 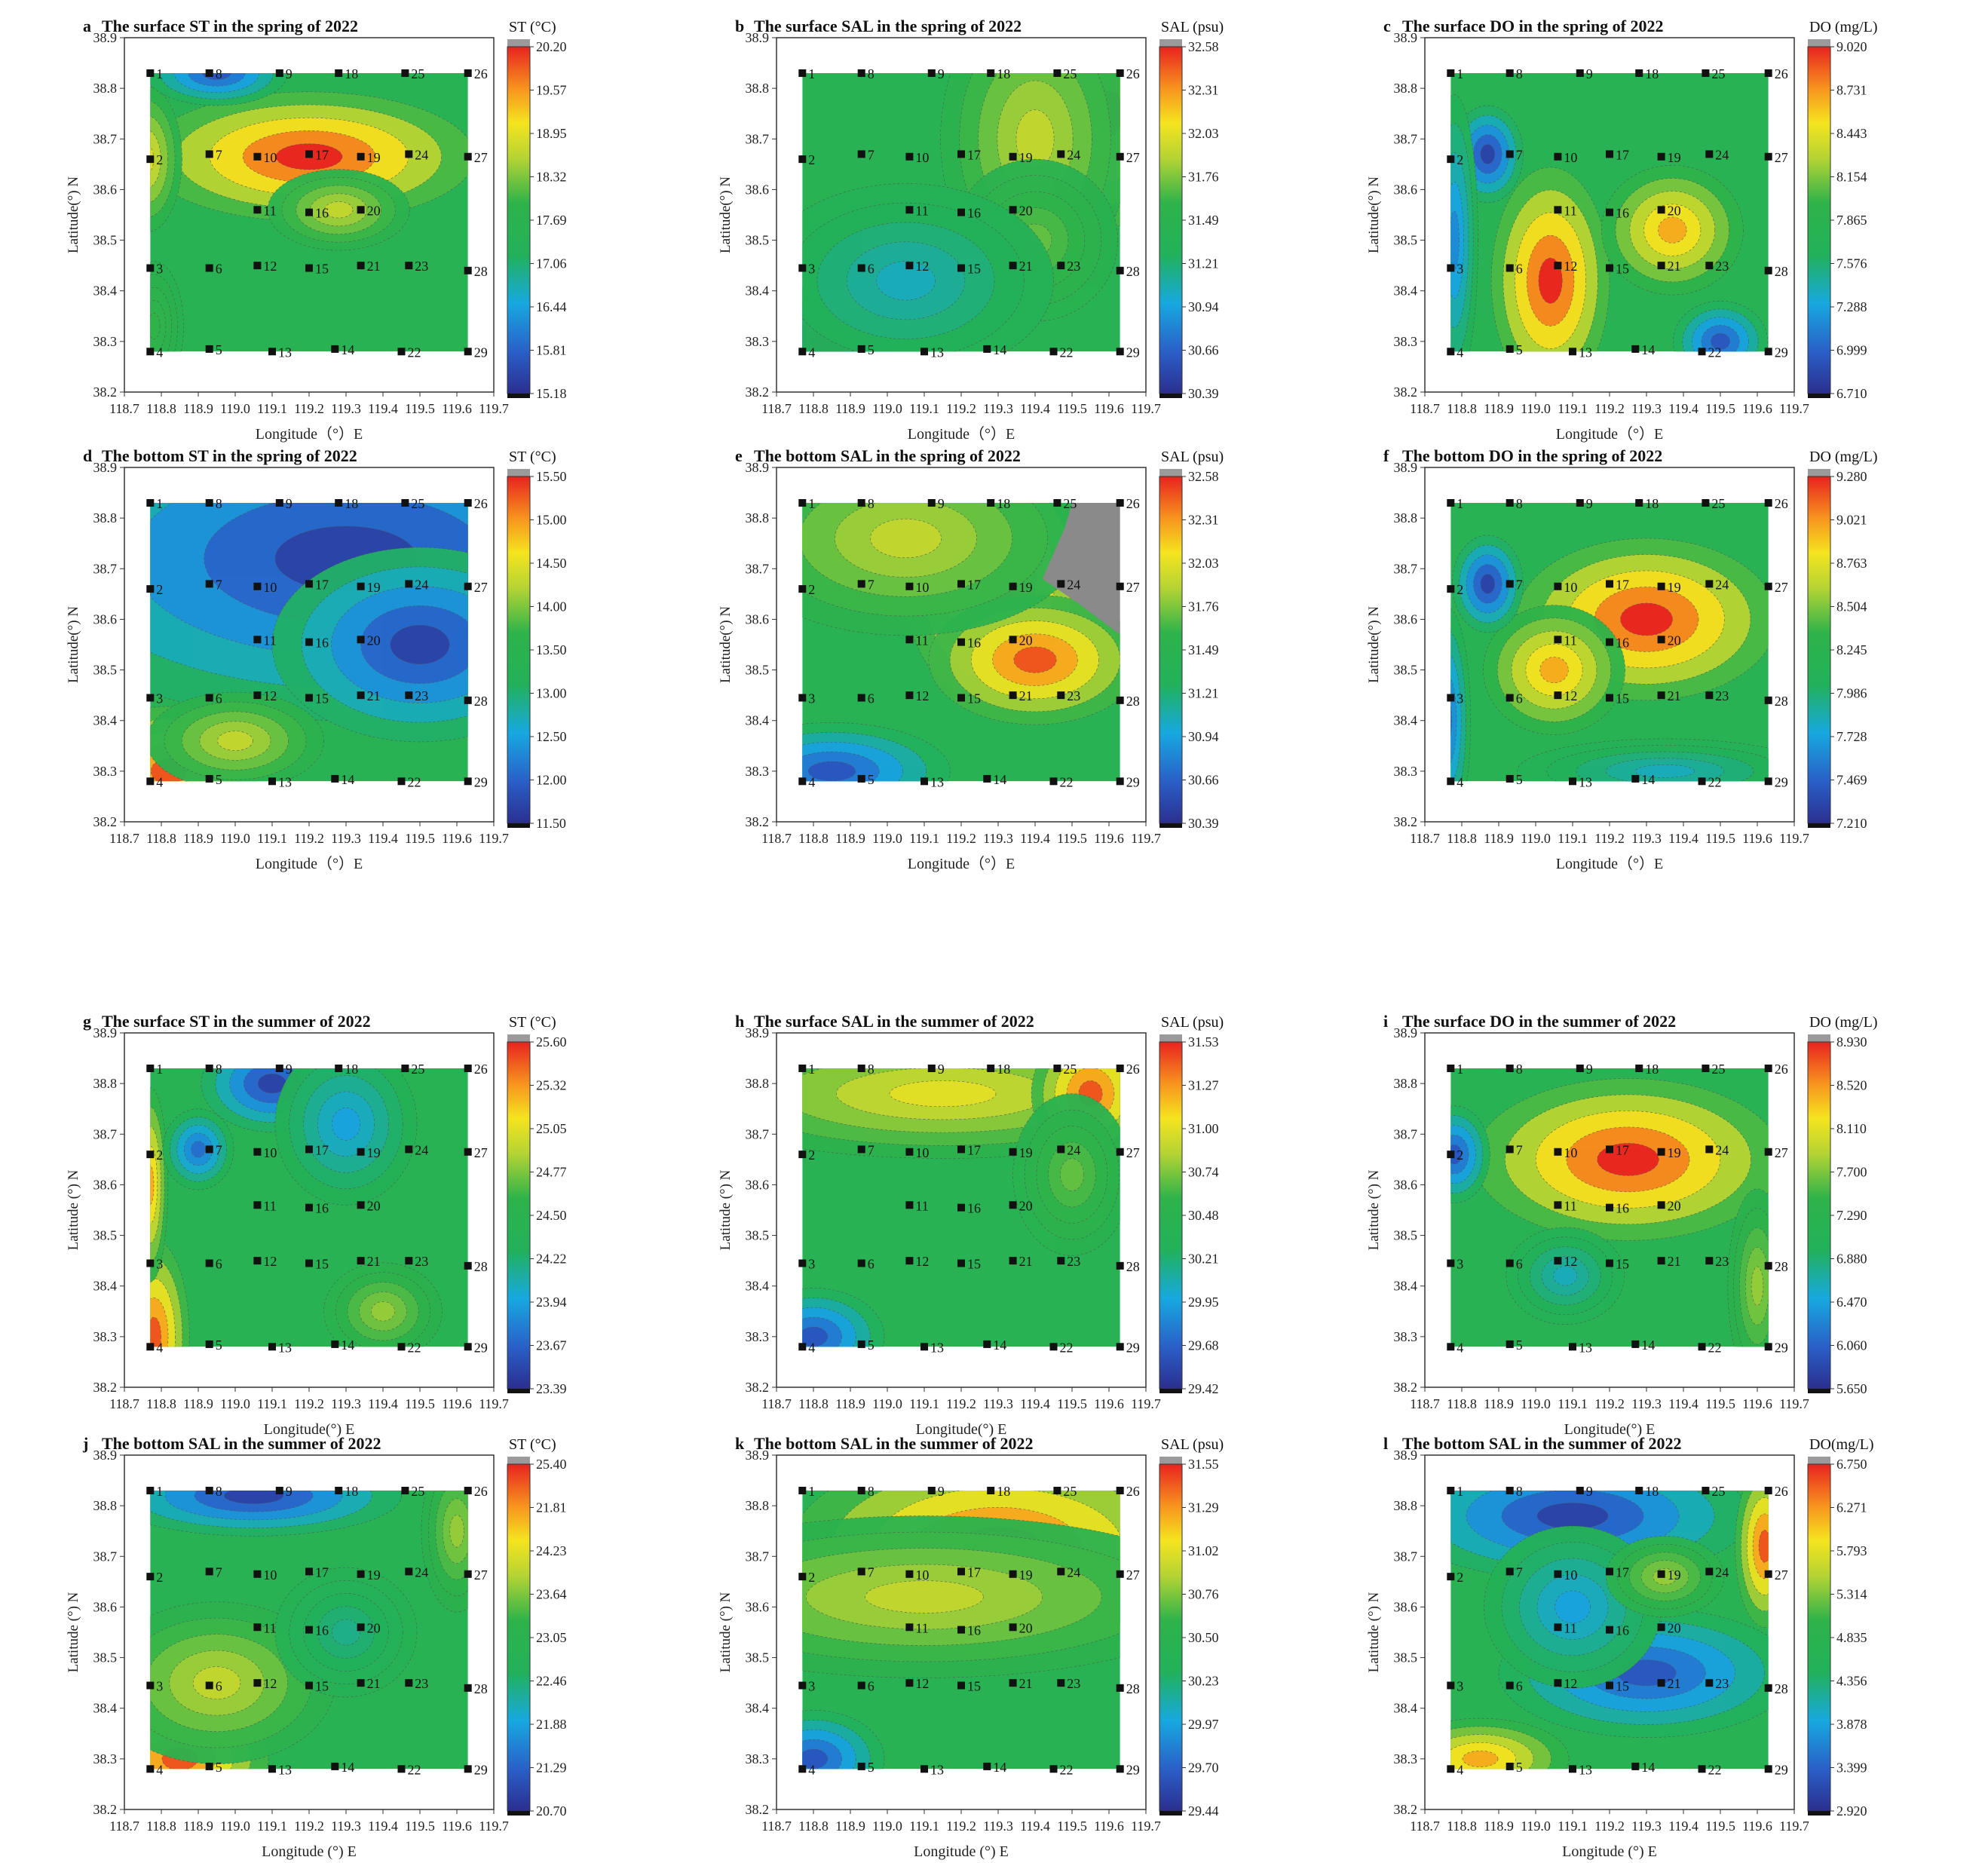 What do you see at coordinates (1851, 263) in the screenshot?
I see `colorbar-tick-label: 7.576` at bounding box center [1851, 263].